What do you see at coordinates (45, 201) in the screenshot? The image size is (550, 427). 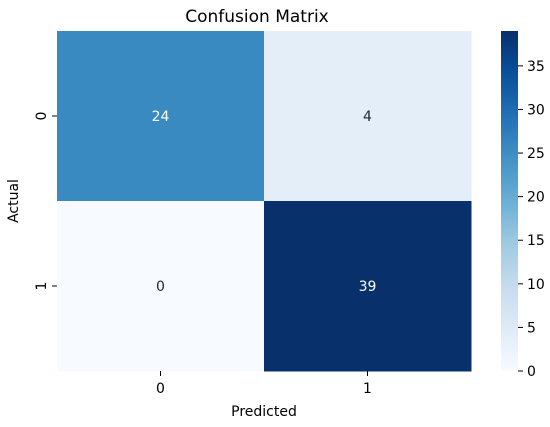 I see `y-axis-ticks: 01` at bounding box center [45, 201].